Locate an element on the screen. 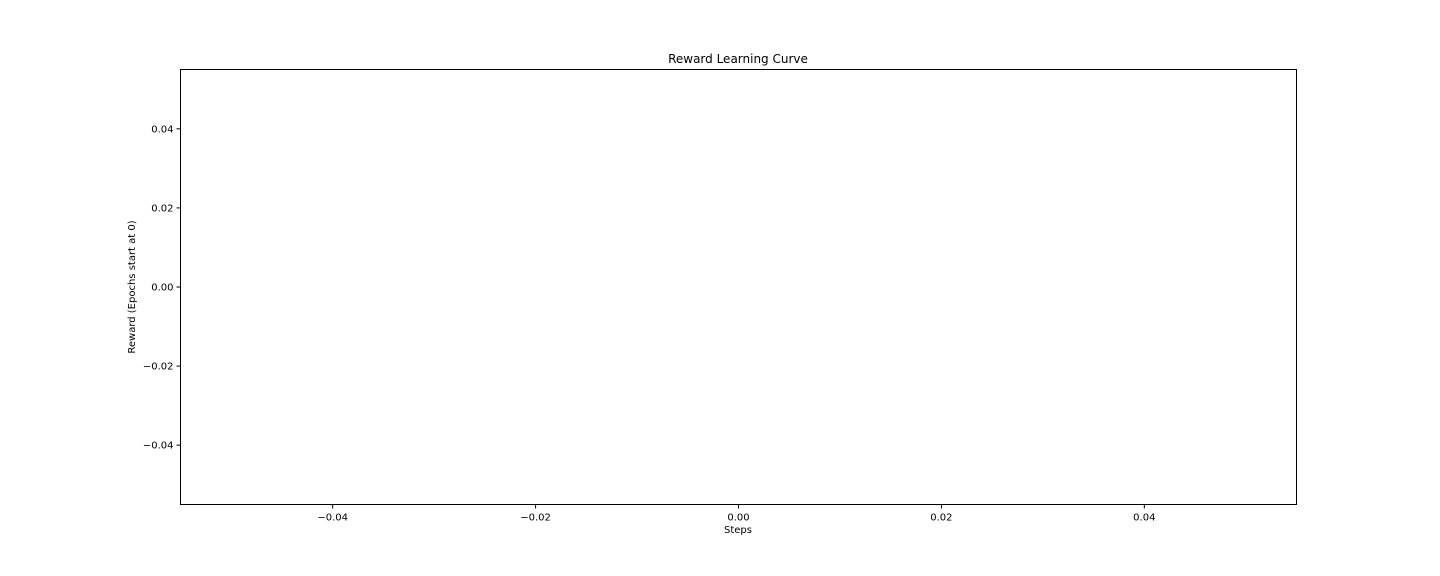 This screenshot has height=576, width=1440. x-tick-label: 0.04 is located at coordinates (1144, 518).